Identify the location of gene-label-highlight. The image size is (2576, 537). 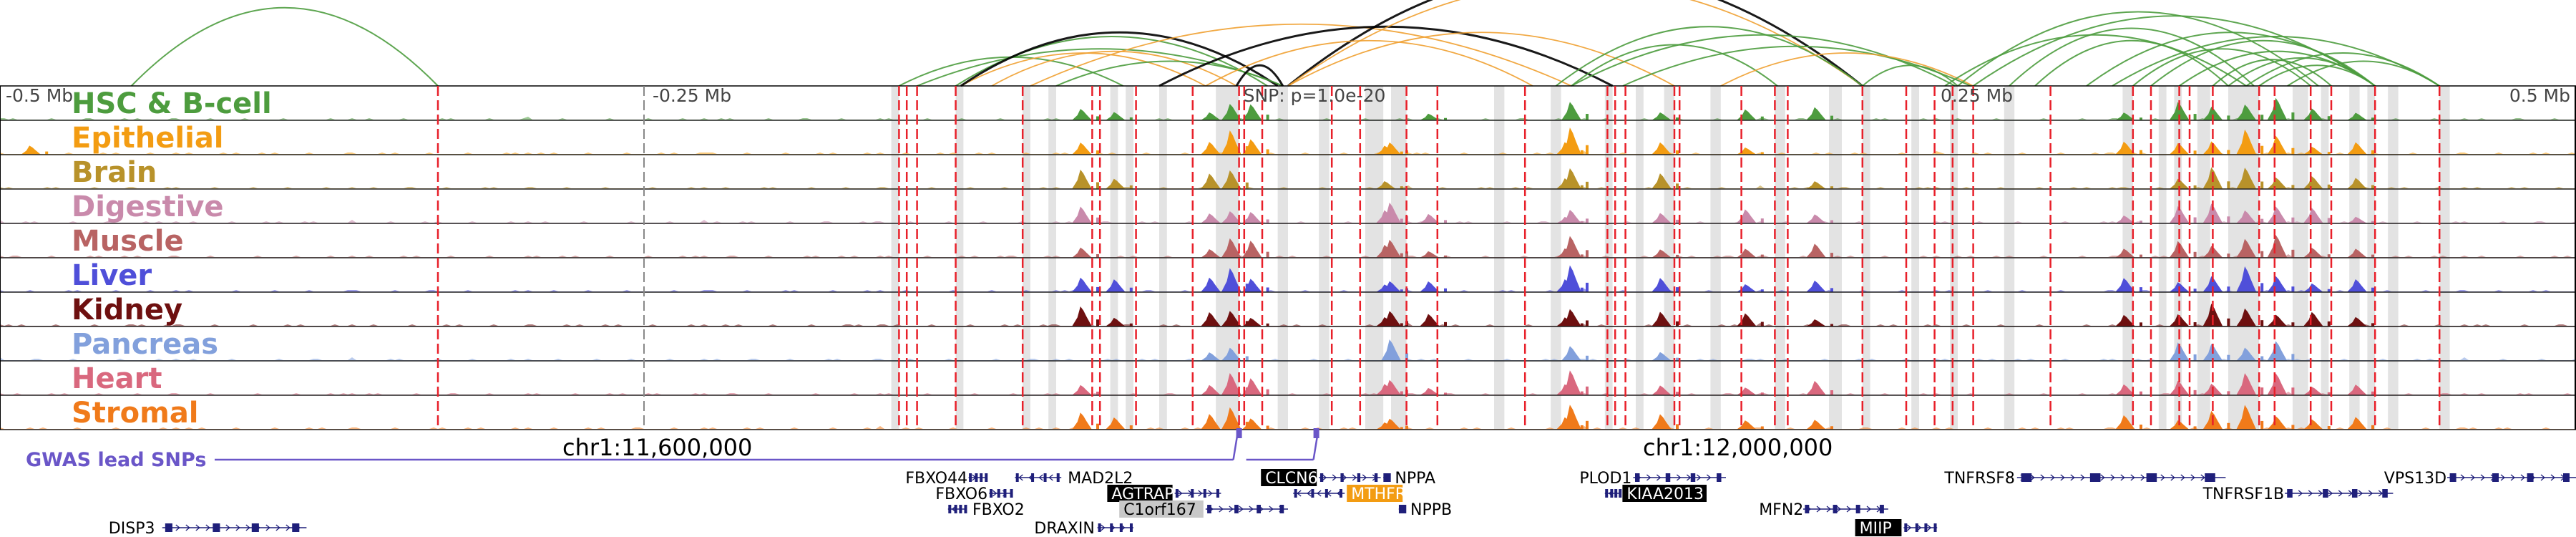
(1140, 493).